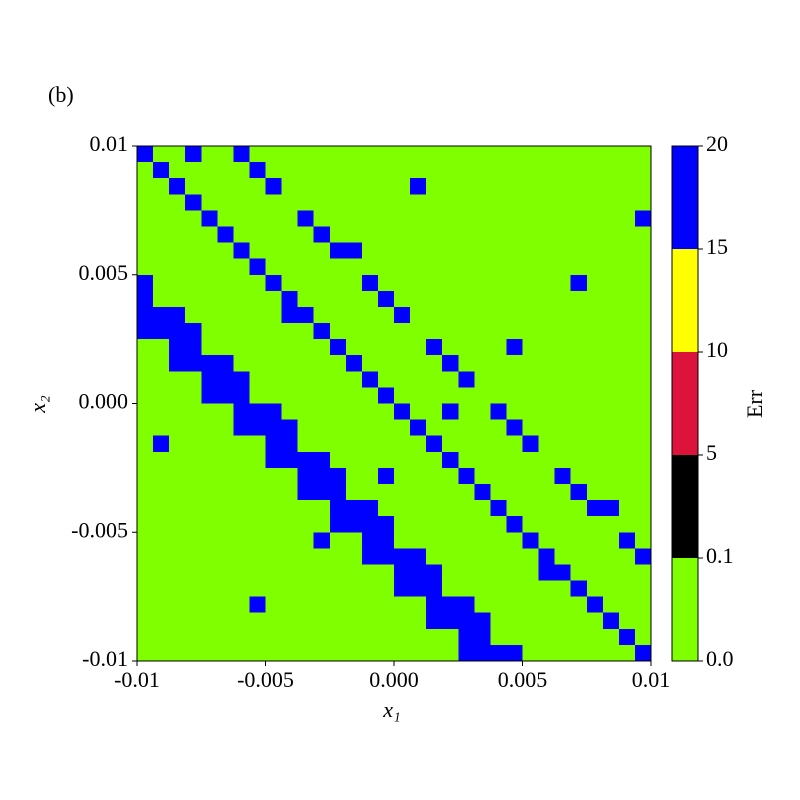 This screenshot has height=800, width=800. Describe the element at coordinates (265, 679) in the screenshot. I see `x-tick-label: -0.005` at that location.